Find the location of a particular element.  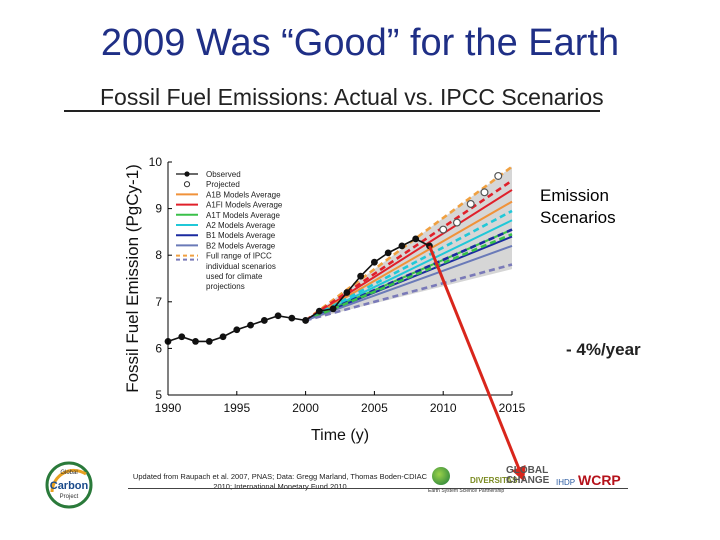

y-tick-label-10: 10 is located at coordinates (156, 162).